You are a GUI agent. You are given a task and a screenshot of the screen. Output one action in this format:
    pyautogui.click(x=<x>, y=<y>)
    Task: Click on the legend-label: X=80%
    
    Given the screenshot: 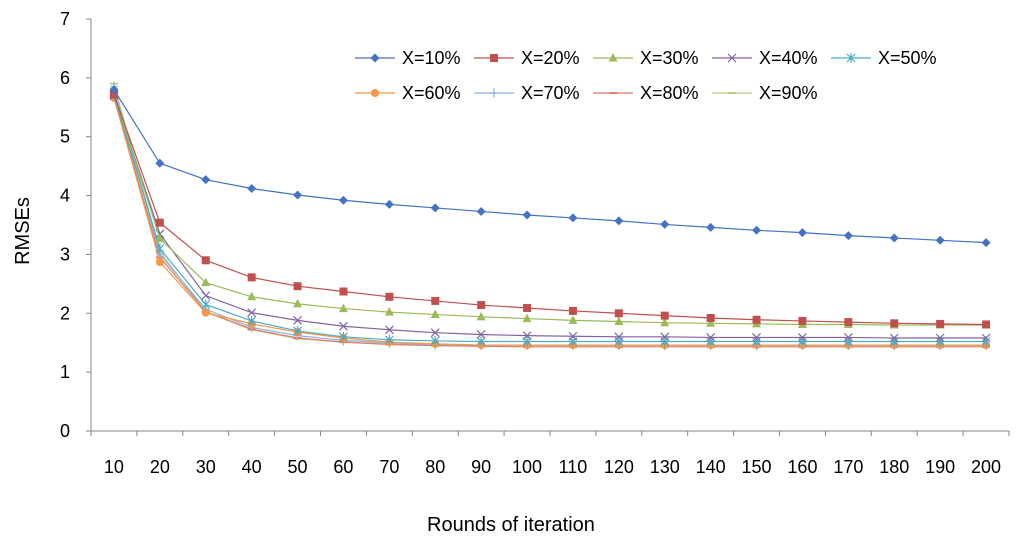 What is the action you would take?
    pyautogui.click(x=669, y=93)
    